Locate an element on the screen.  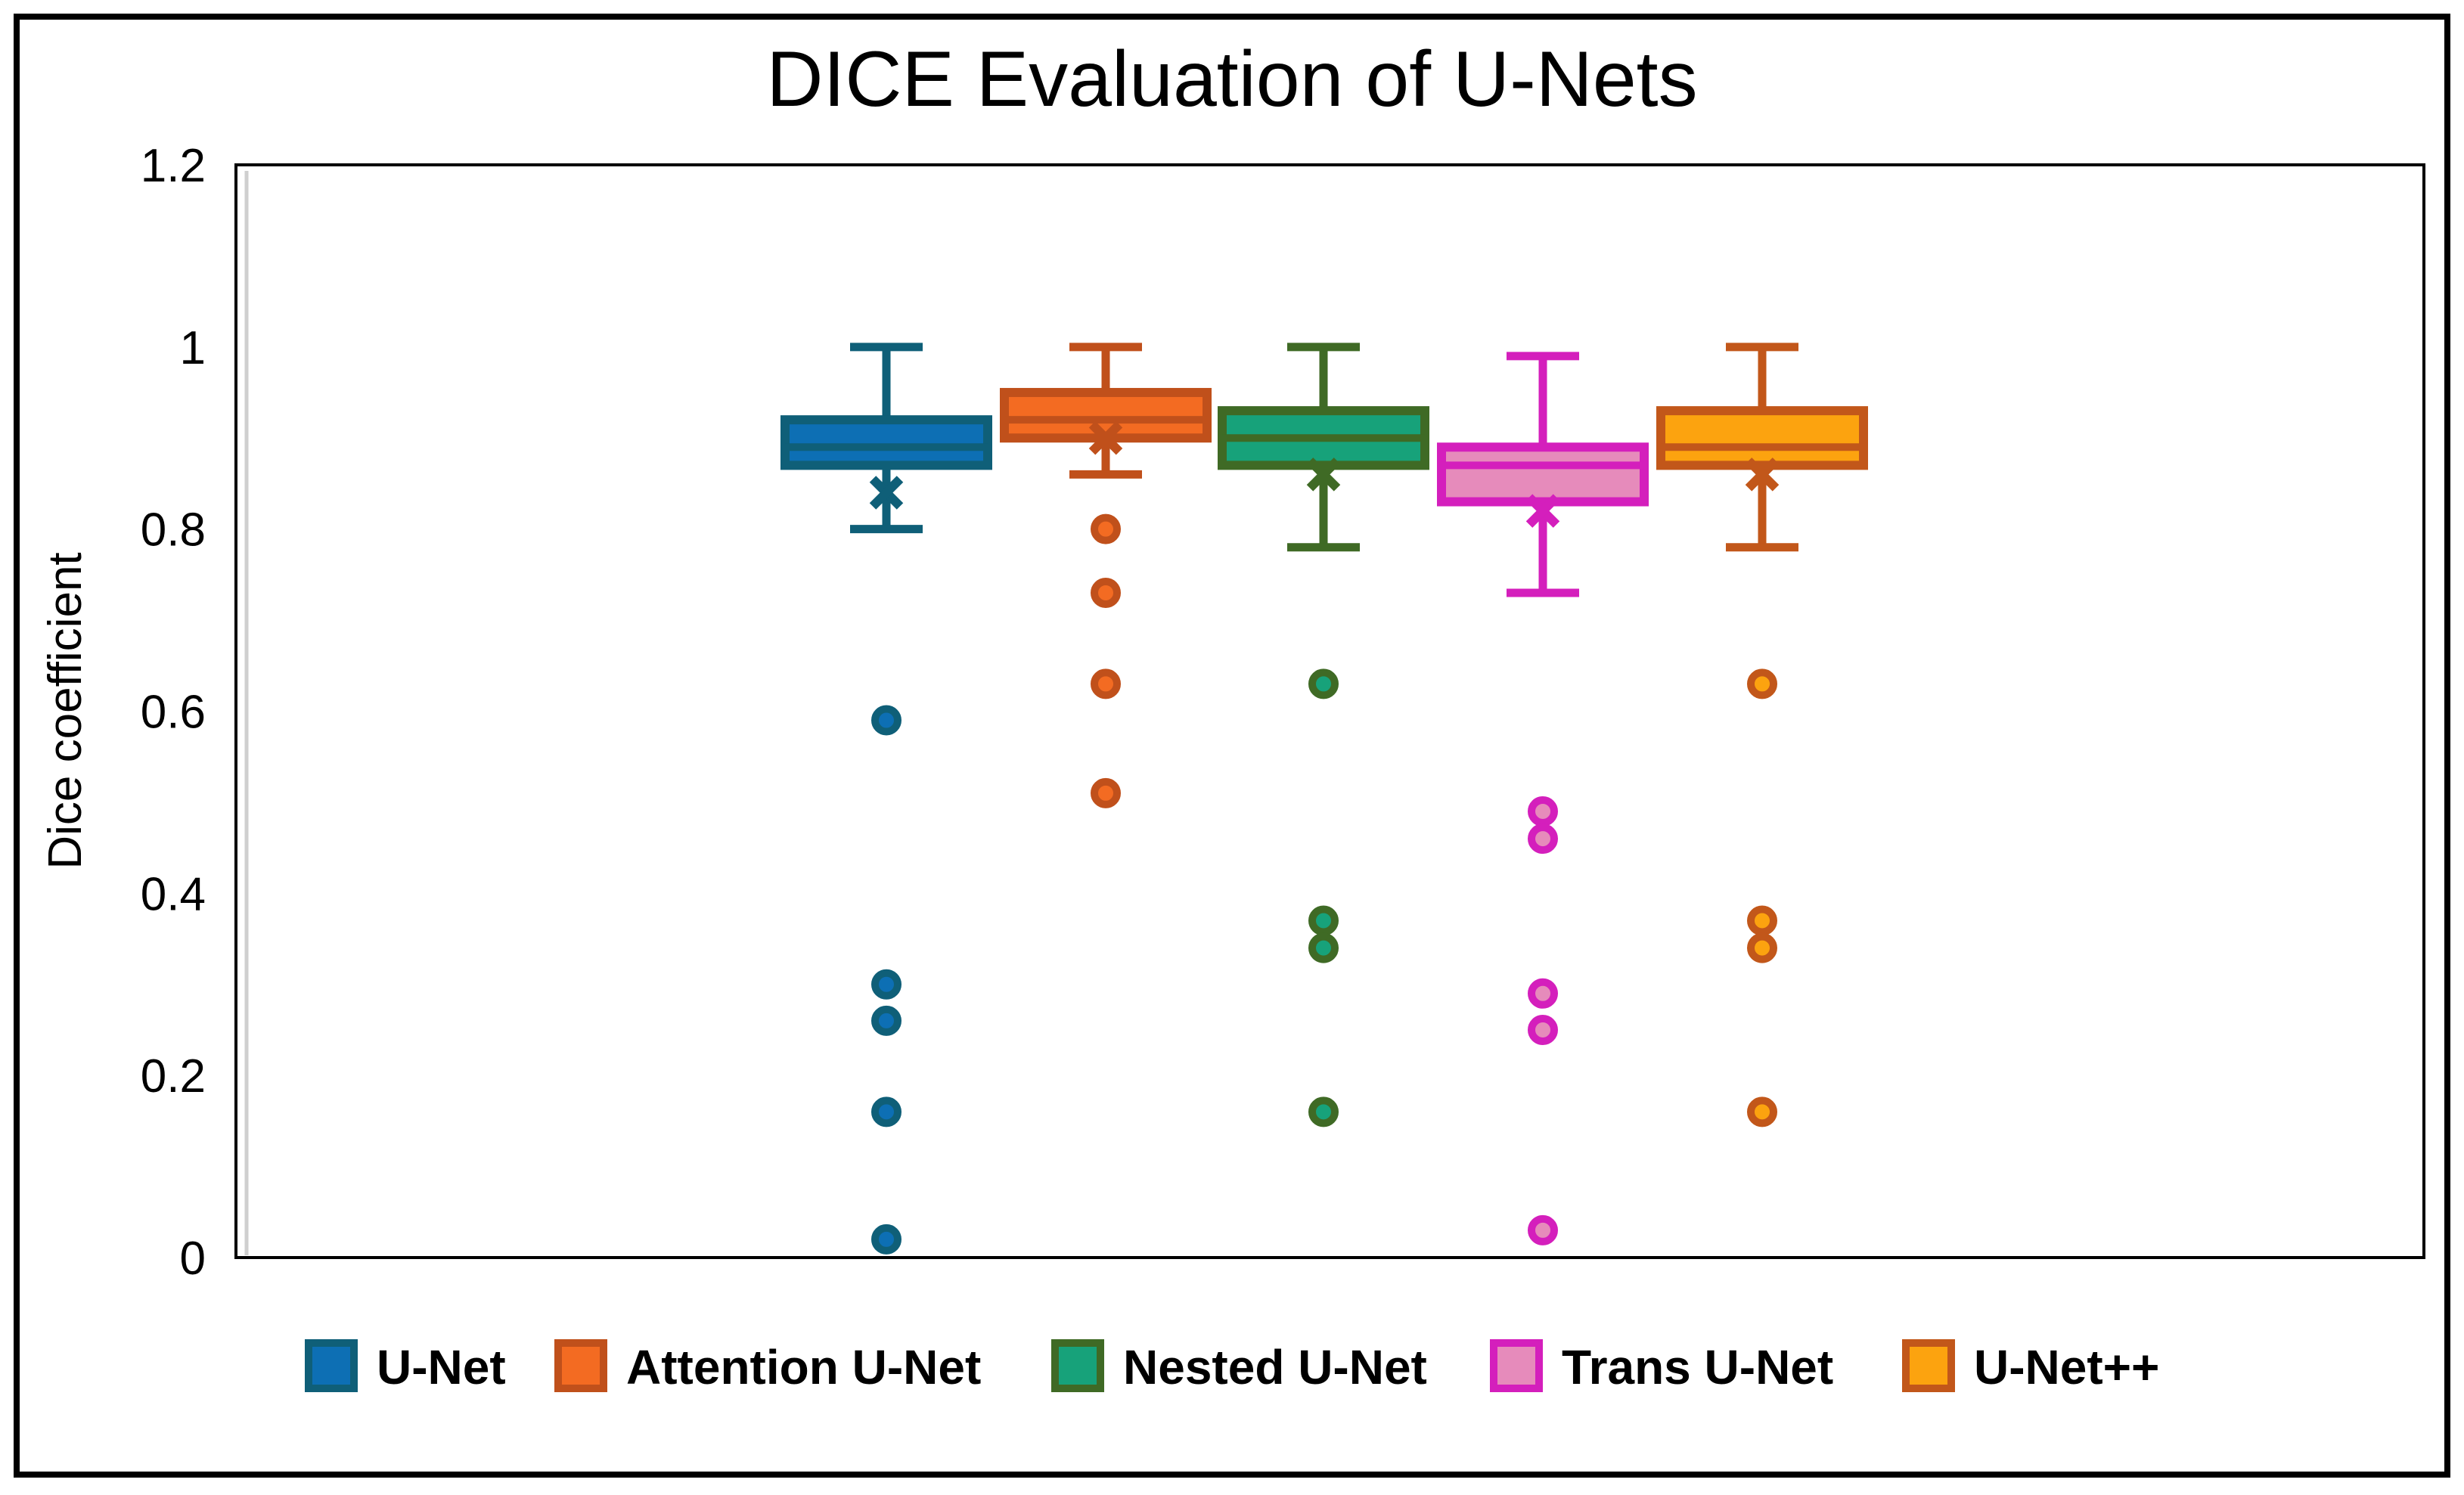
legend-item-u-net: U-Net is located at coordinates (405, 1366).